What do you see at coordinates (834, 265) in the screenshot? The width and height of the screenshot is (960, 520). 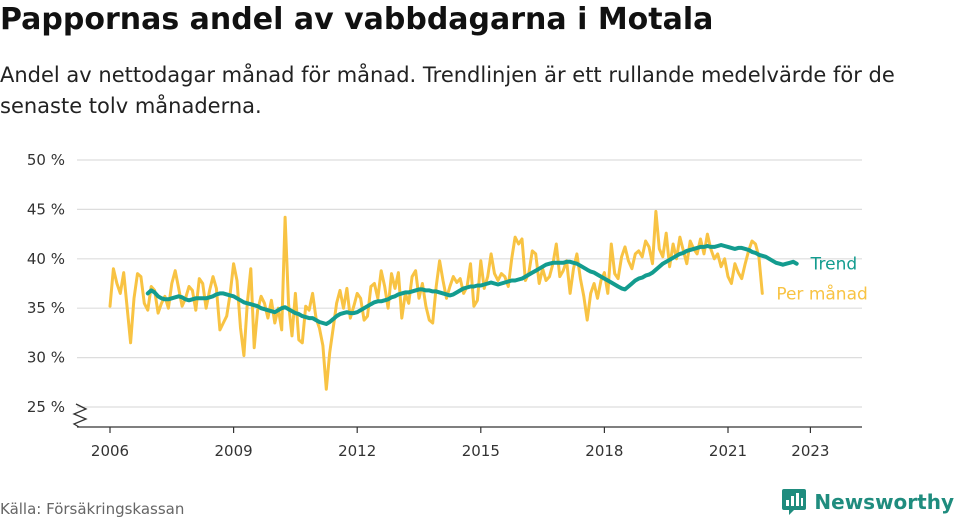 I see `legend-label-trend: Trend` at bounding box center [834, 265].